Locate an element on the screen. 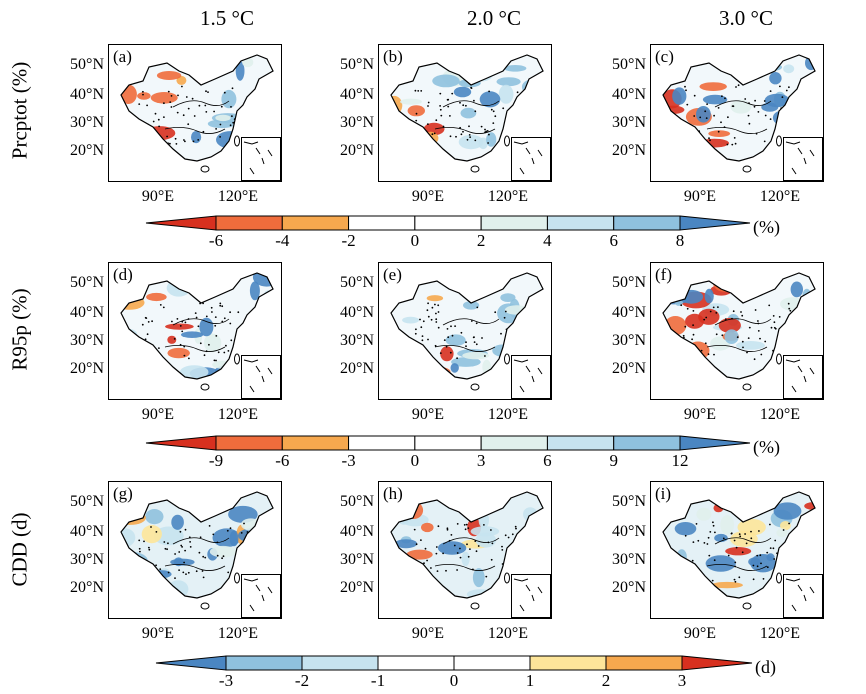  colorbar-tick-label: -4 is located at coordinates (282, 240).